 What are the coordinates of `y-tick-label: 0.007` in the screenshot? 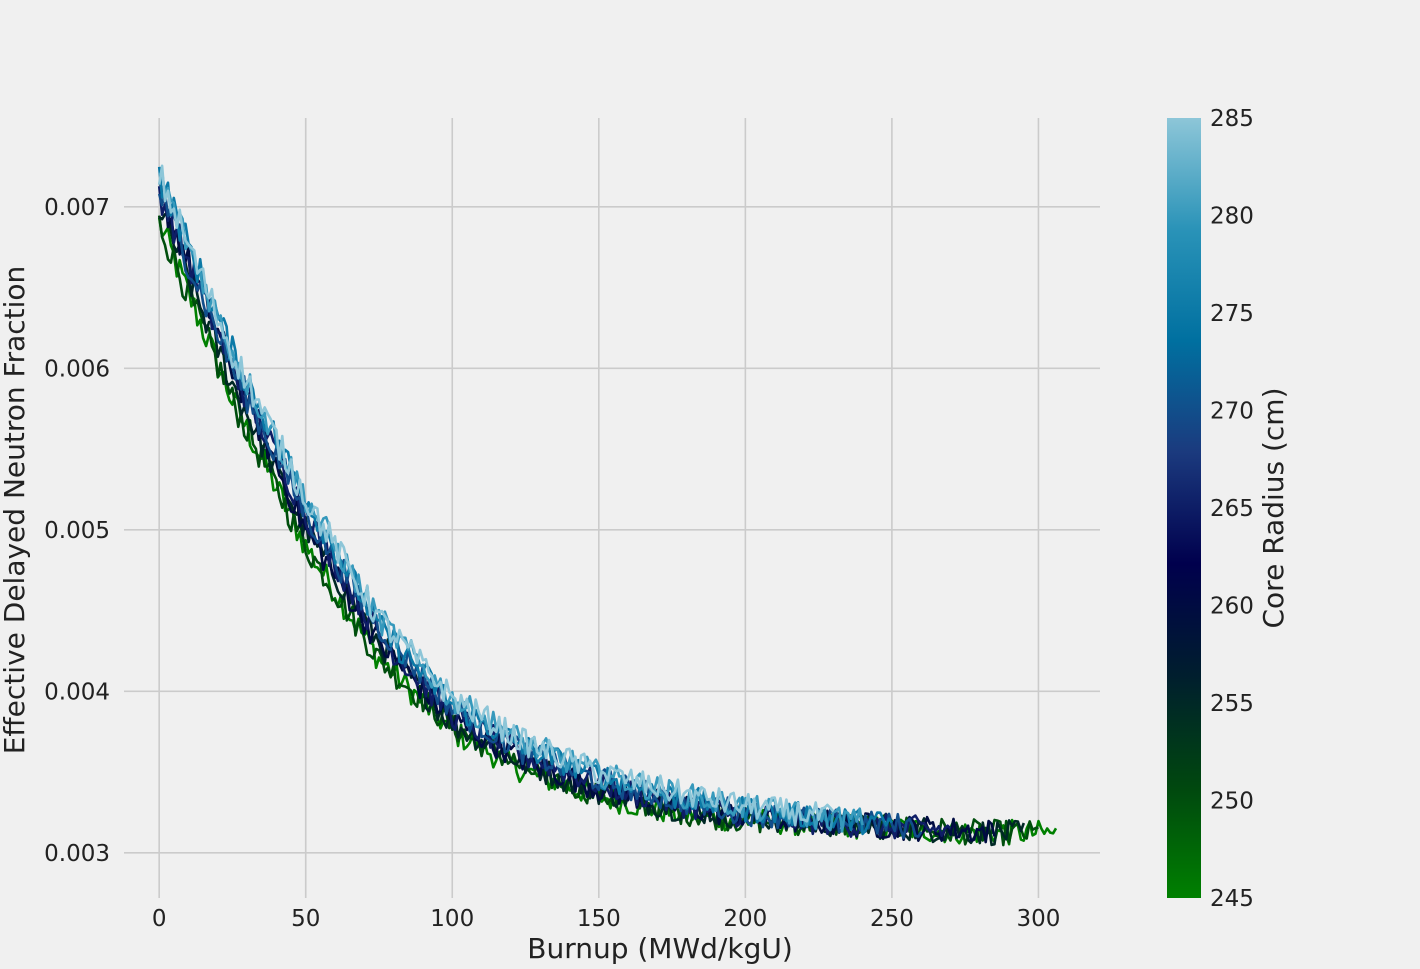 It's located at (77, 208).